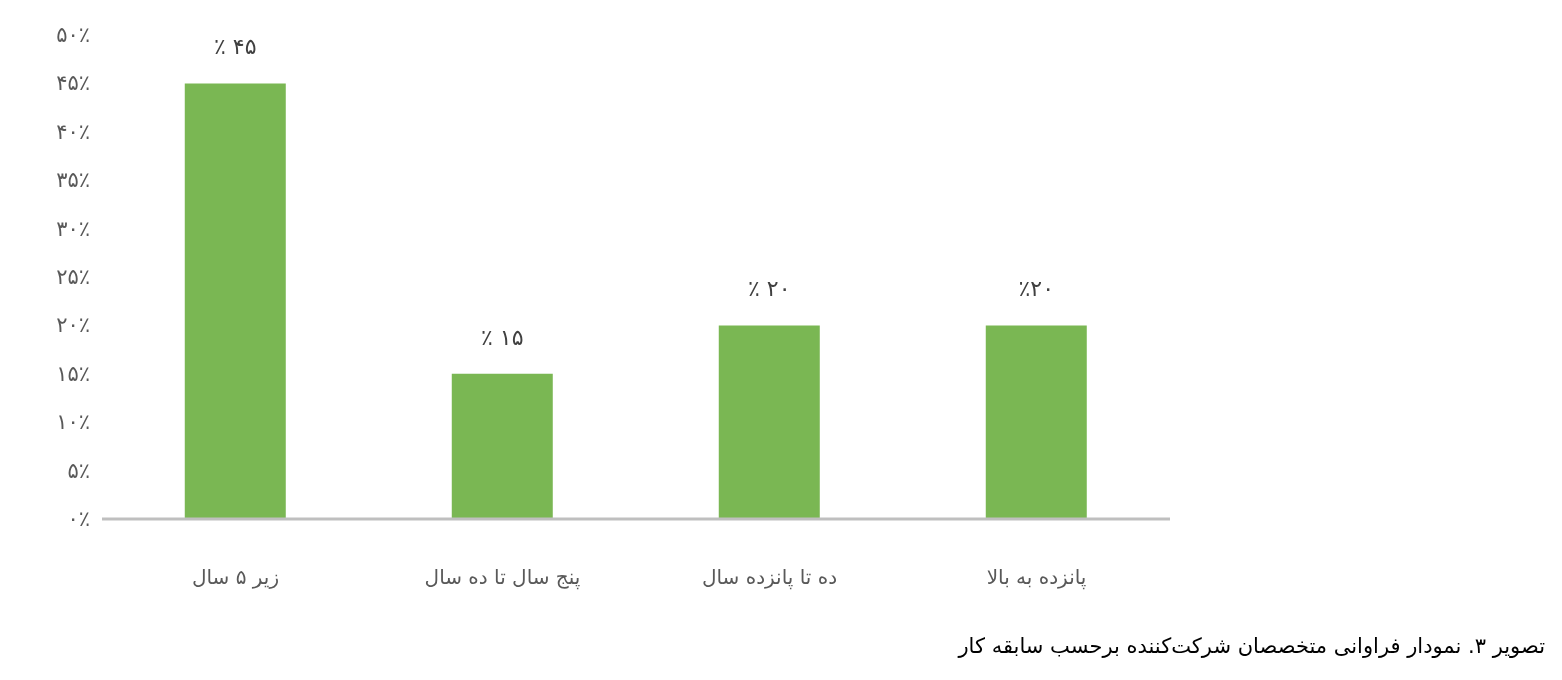 The width and height of the screenshot is (1562, 680). Describe the element at coordinates (502, 577) in the screenshot. I see `x-tick-label: پنج سال تا ده سال` at that location.